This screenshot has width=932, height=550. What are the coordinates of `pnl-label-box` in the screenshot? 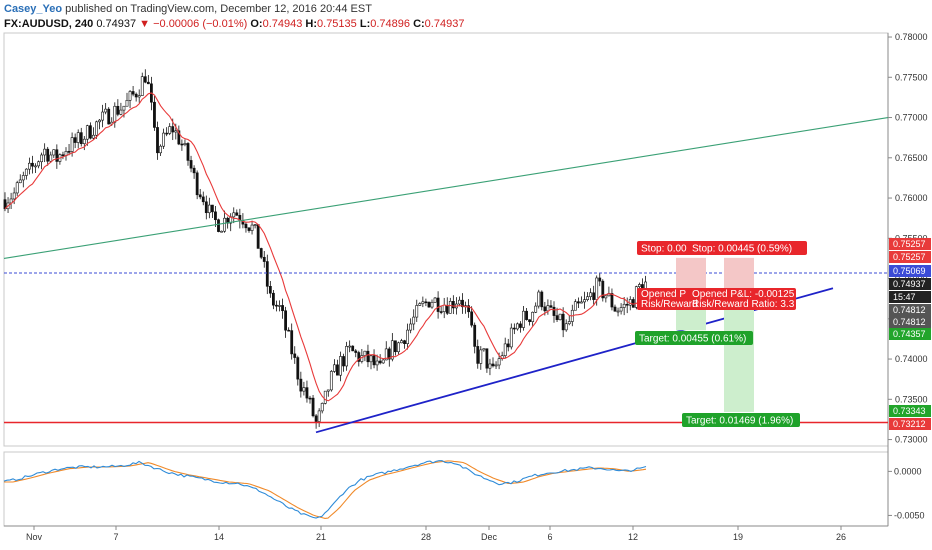 It's located at (742, 299).